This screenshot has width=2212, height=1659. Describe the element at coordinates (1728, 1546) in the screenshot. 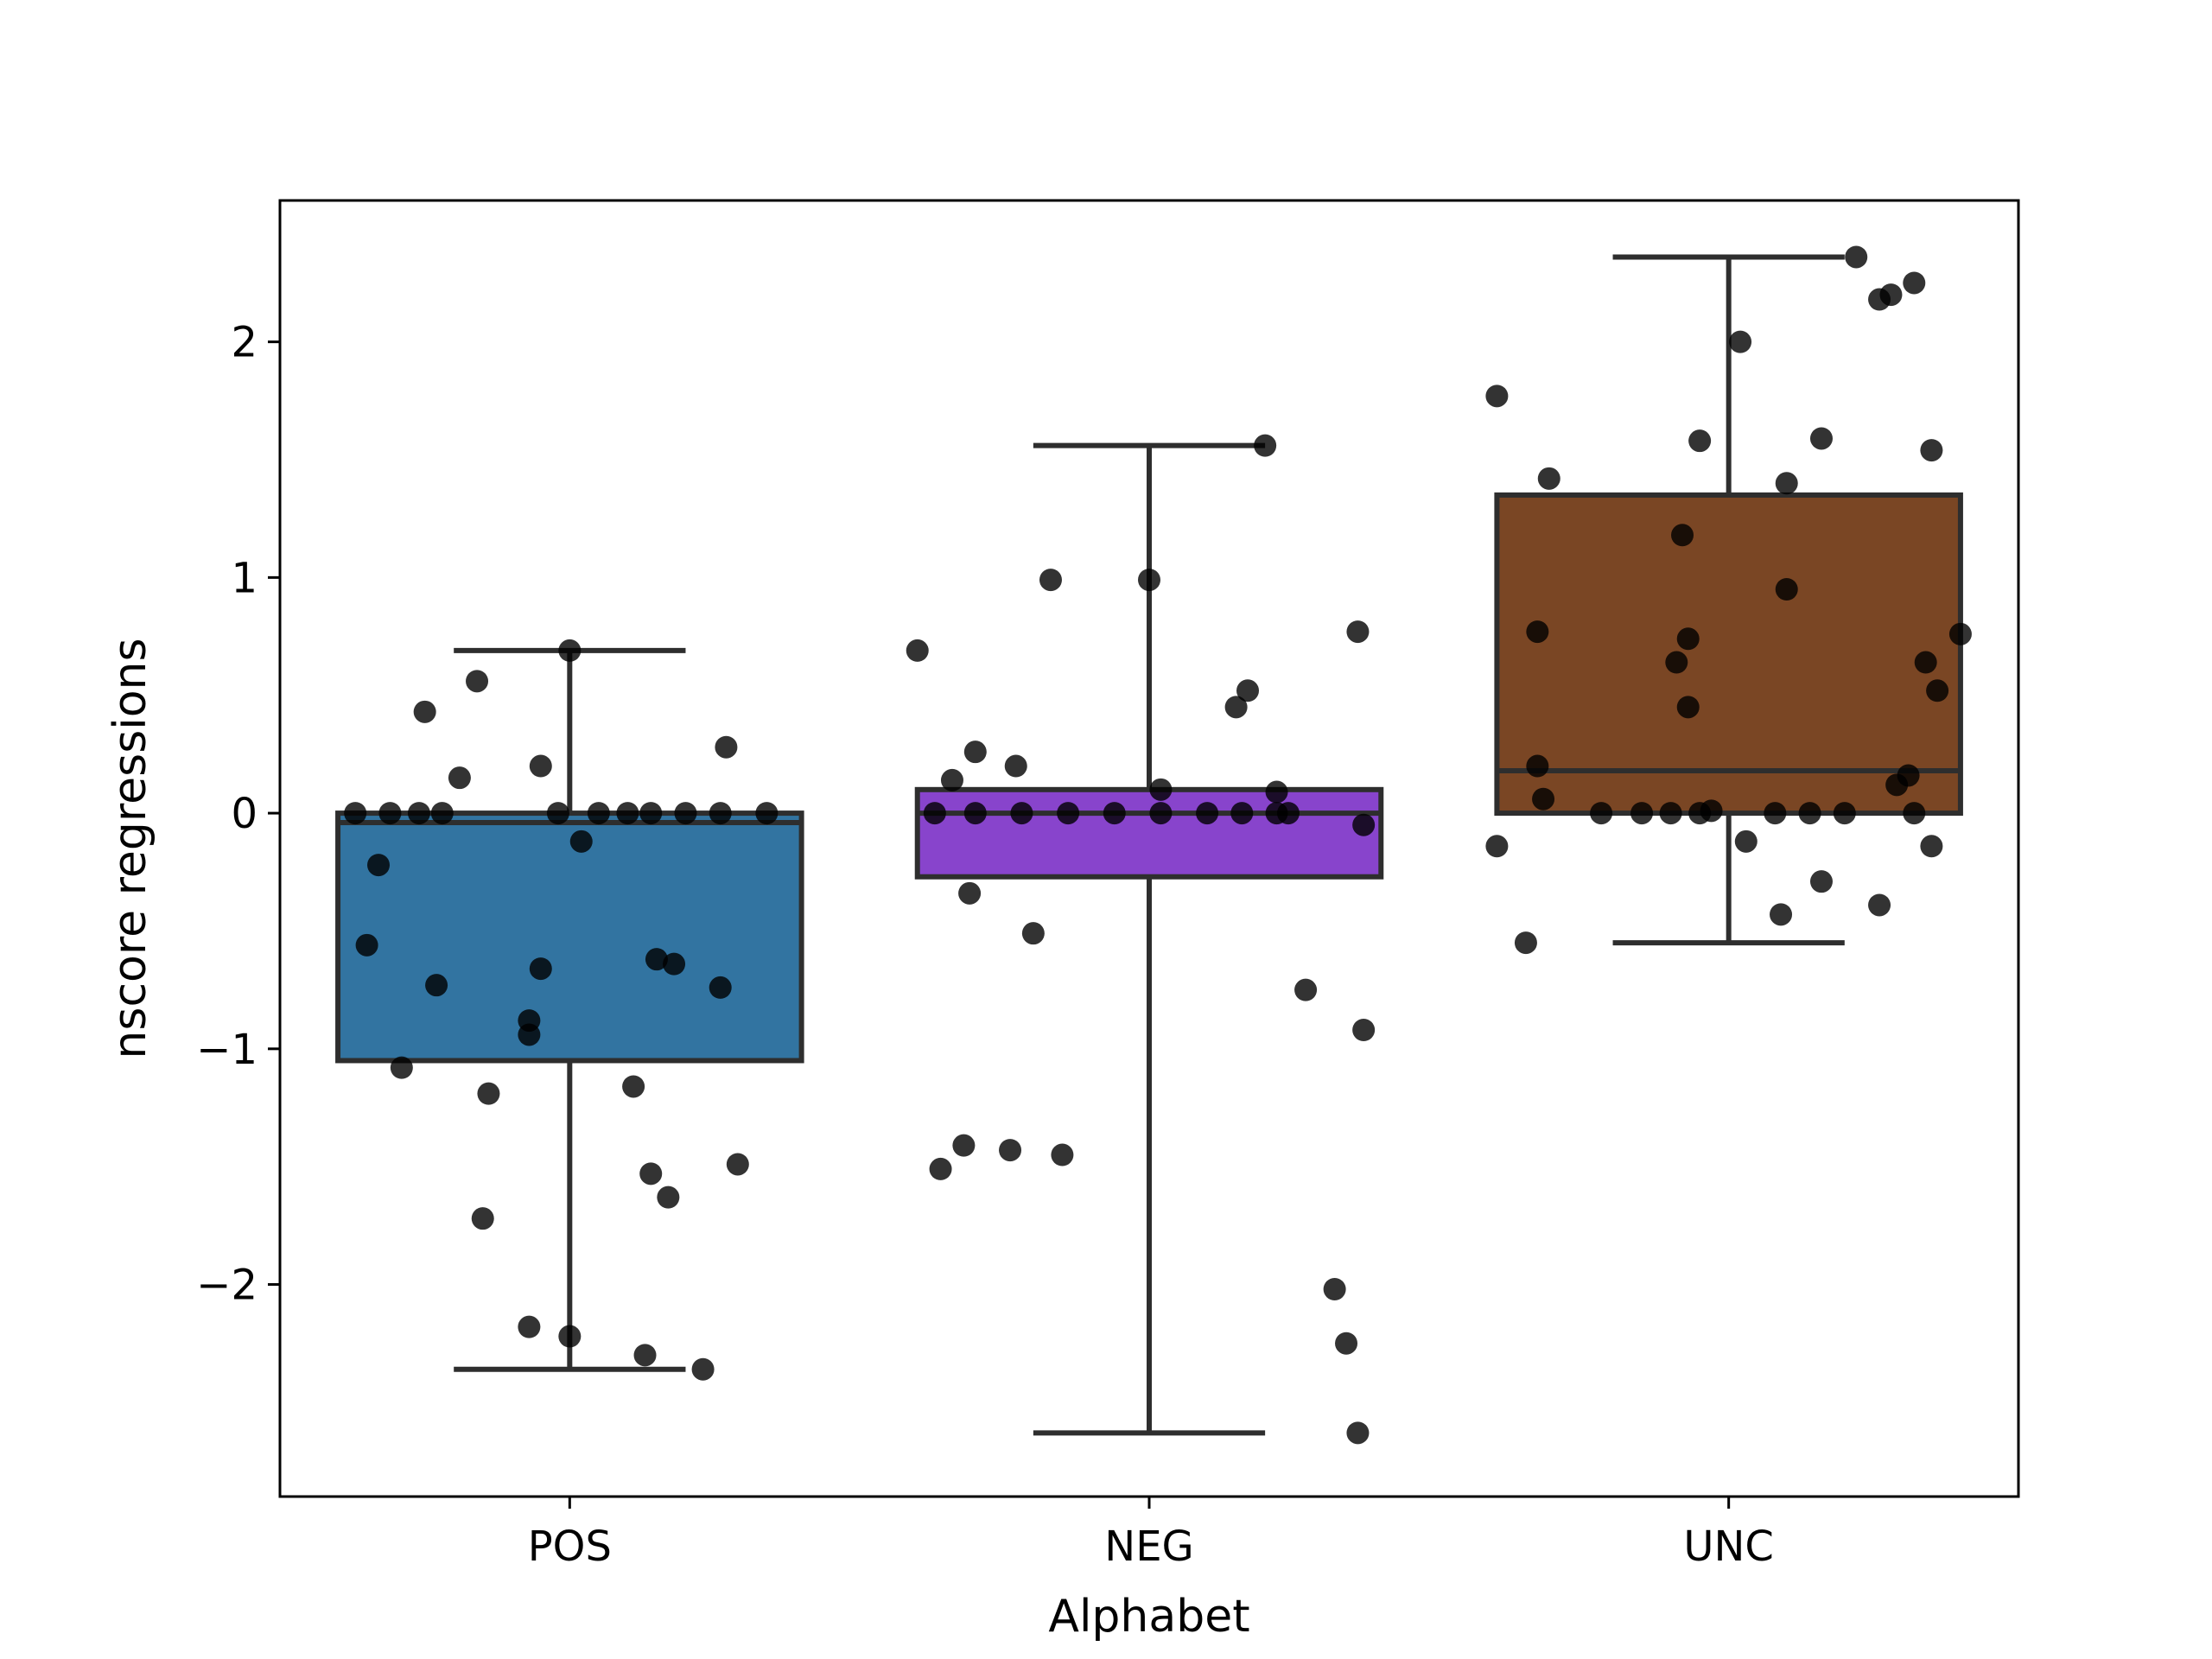

I see `x-tick-label: UNC` at that location.